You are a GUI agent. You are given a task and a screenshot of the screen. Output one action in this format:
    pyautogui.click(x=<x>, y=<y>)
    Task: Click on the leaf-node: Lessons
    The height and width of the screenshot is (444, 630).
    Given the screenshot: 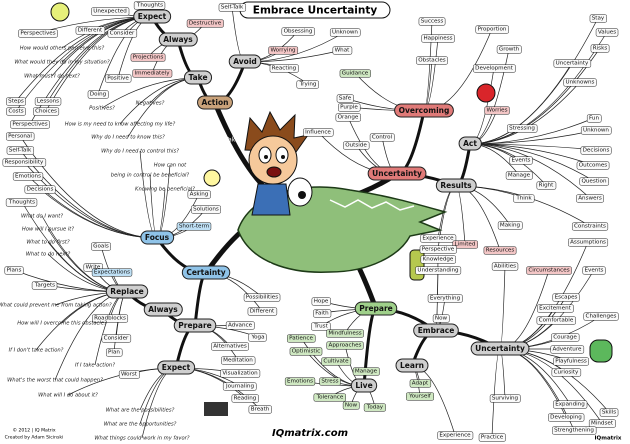 What is the action you would take?
    pyautogui.click(x=48, y=101)
    